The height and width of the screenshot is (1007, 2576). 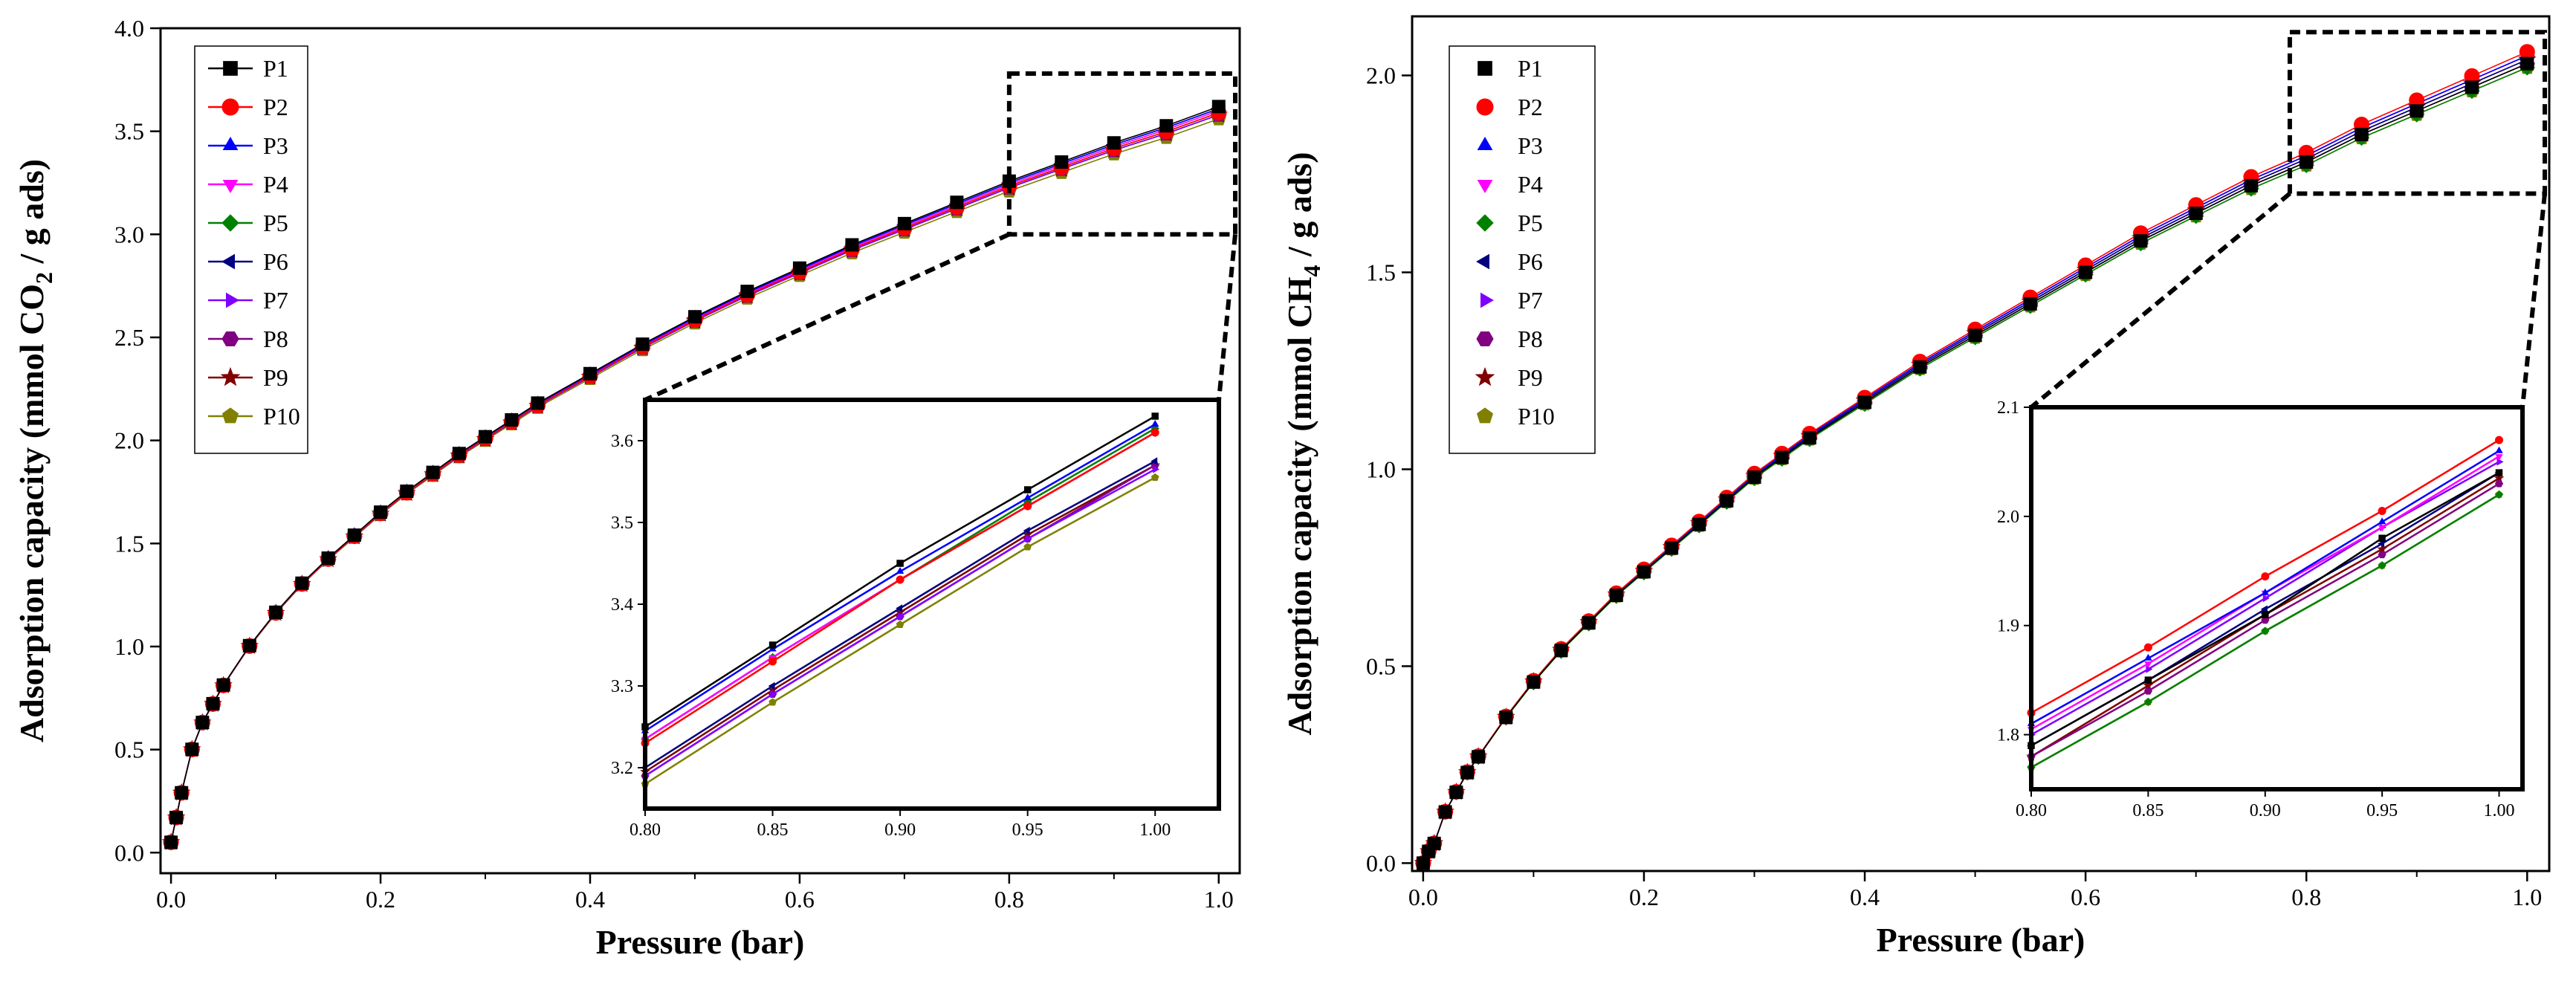 What do you see at coordinates (1865, 897) in the screenshot?
I see `x-tick-label: 0.4` at bounding box center [1865, 897].